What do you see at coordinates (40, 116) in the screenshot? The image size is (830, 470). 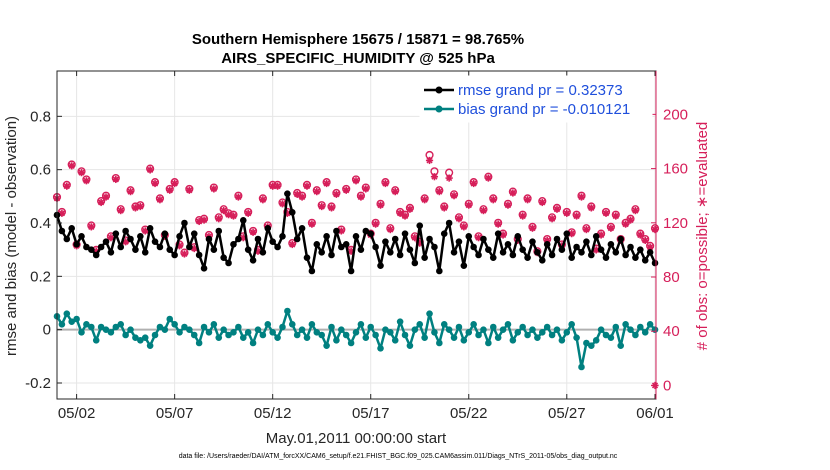 I see `y-tick-label: 0.8` at bounding box center [40, 116].